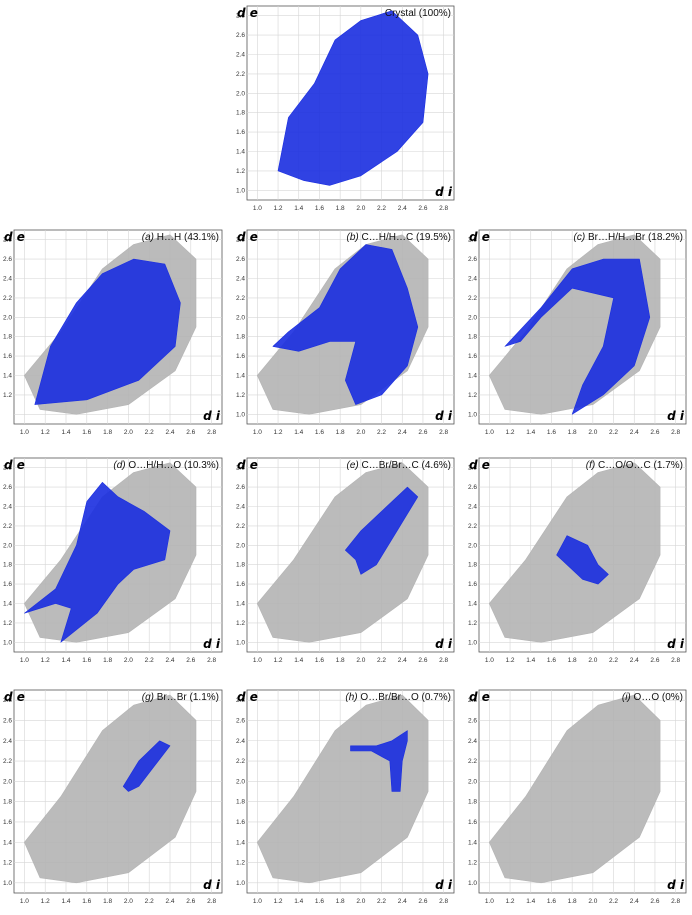 This screenshot has height=915, width=692. I want to click on panel-title-text: Br…Br (1.1%), so click(186, 697).